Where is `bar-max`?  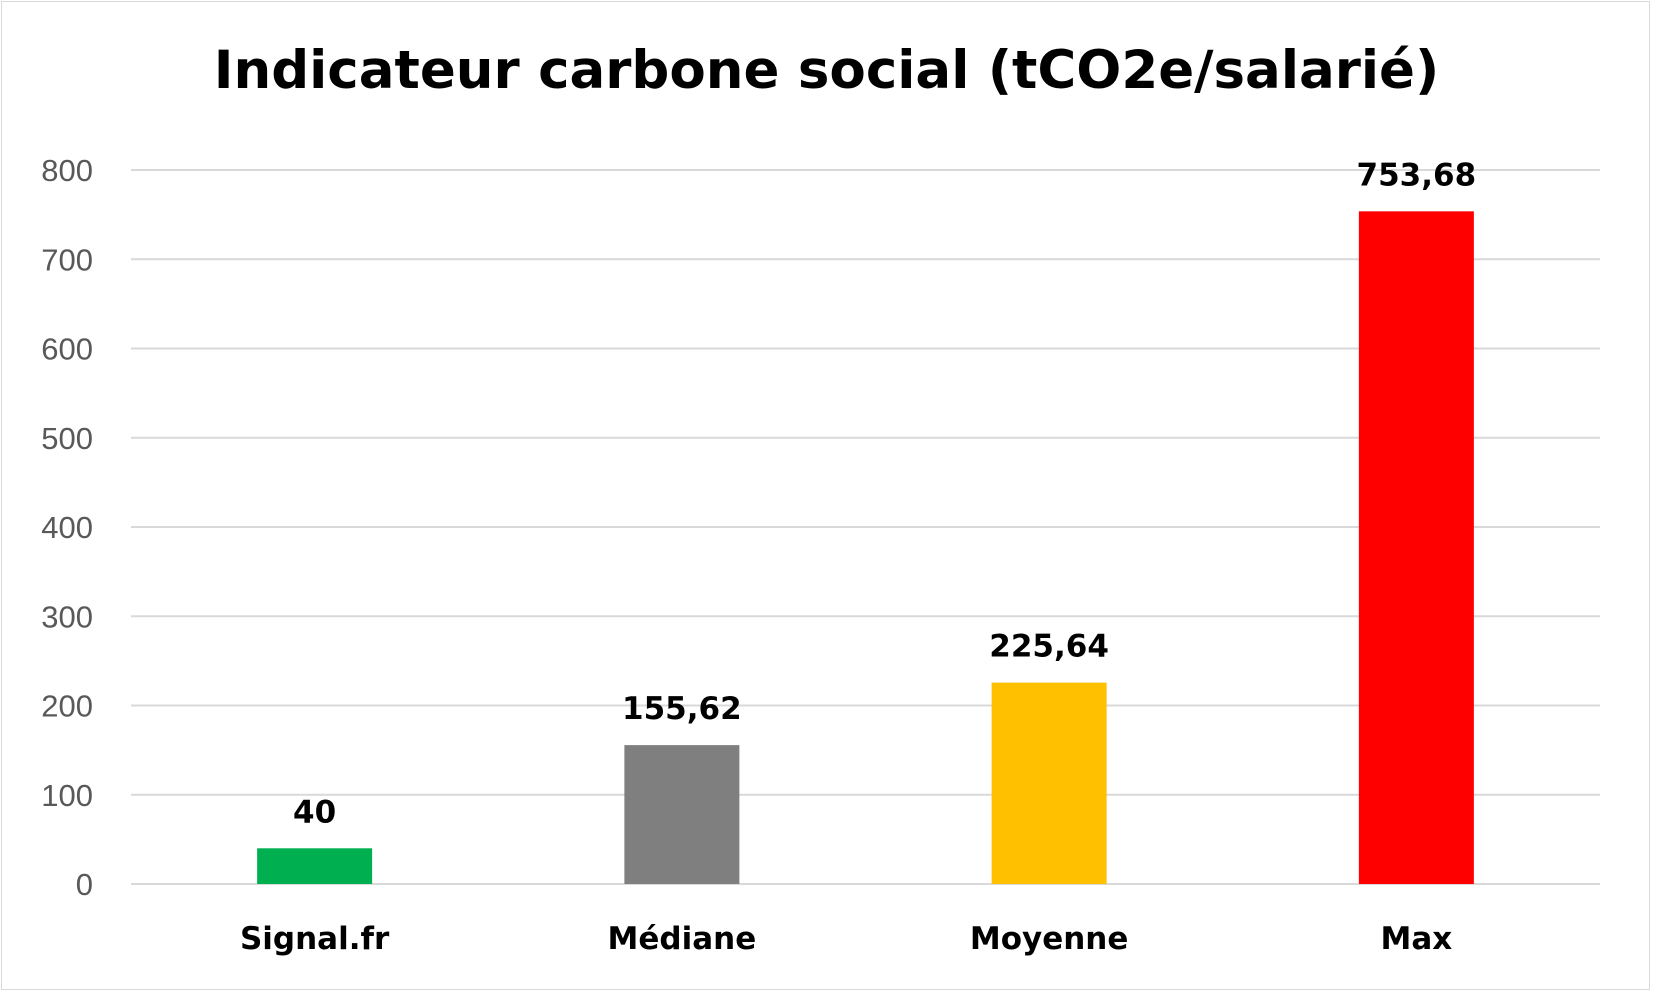 bar-max is located at coordinates (1416, 548).